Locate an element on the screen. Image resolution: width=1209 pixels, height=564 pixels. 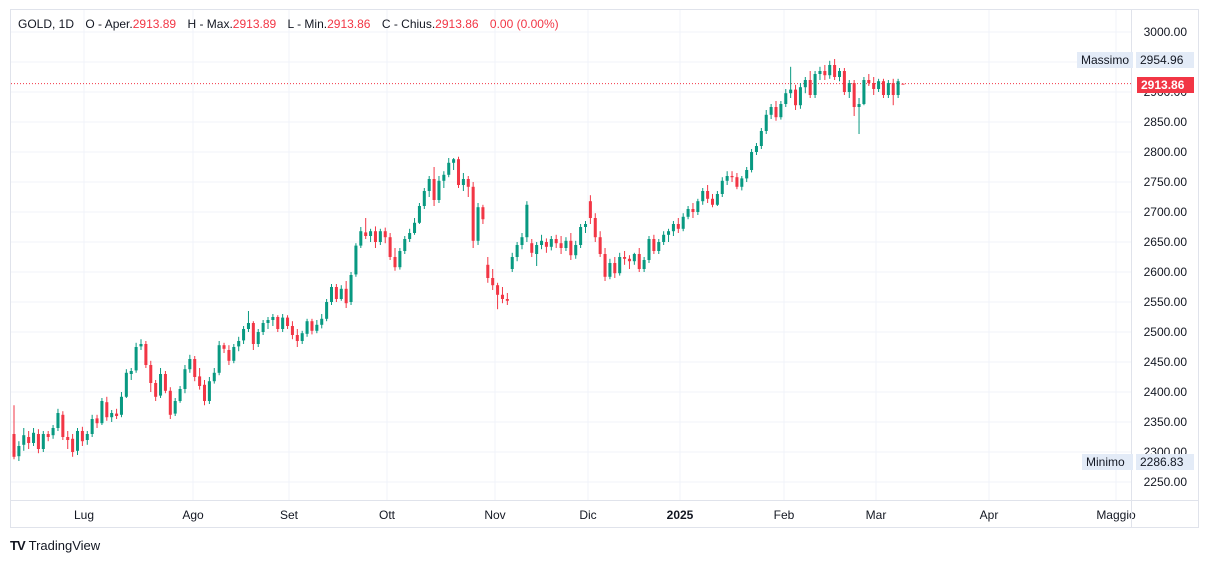
tradingview-branding: TV TradingView is located at coordinates (55, 545).